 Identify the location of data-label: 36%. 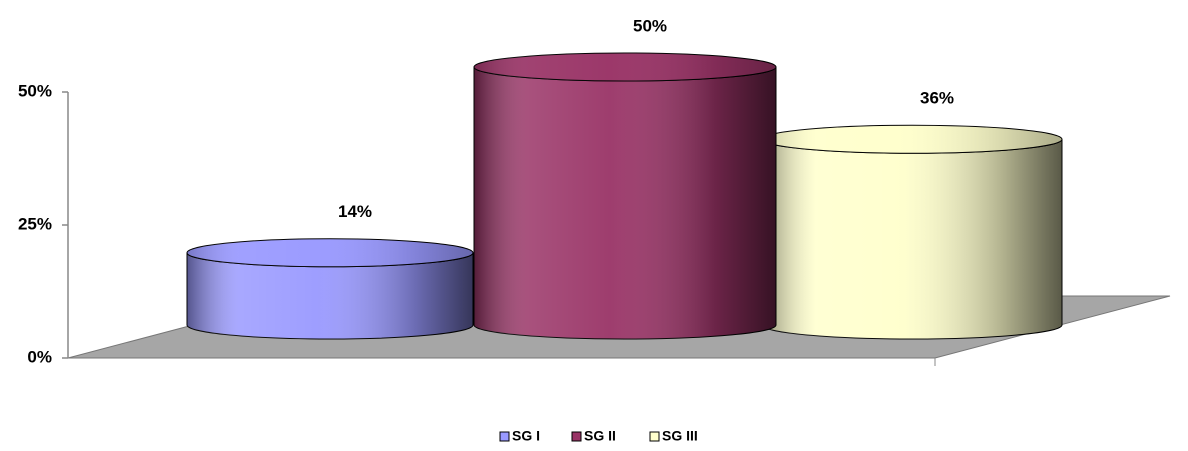
(937, 98).